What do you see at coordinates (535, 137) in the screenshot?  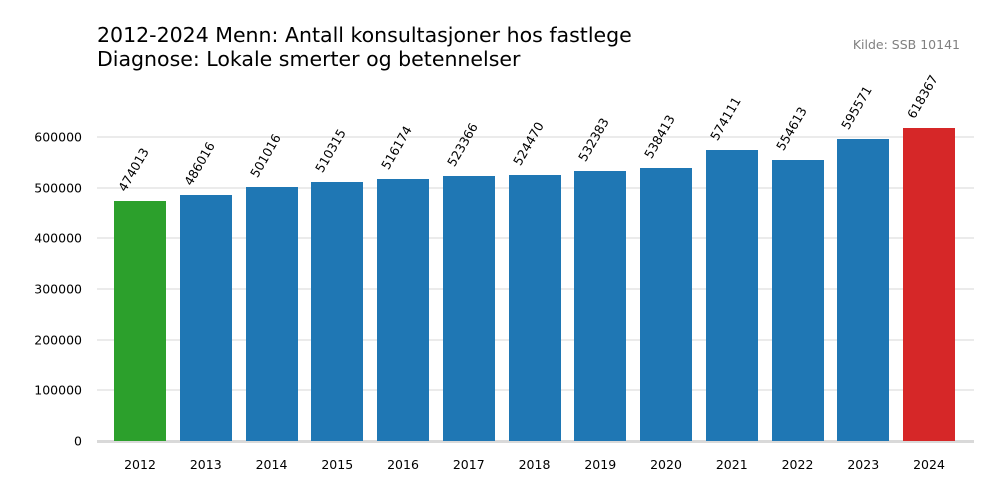 I see `gridline` at bounding box center [535, 137].